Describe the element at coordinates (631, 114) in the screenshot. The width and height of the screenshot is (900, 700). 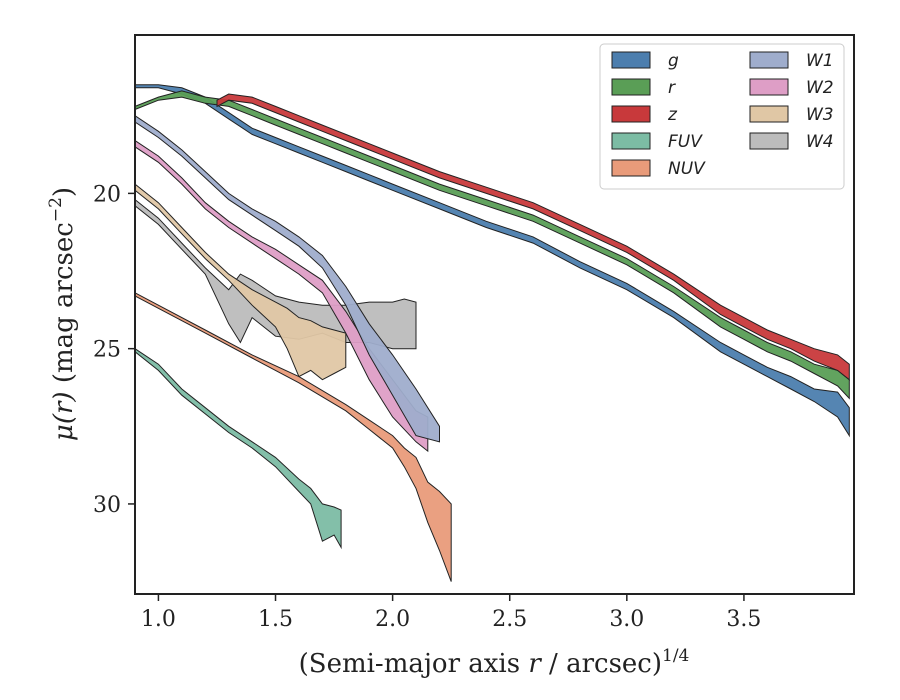
I see `legend-swatch-z` at that location.